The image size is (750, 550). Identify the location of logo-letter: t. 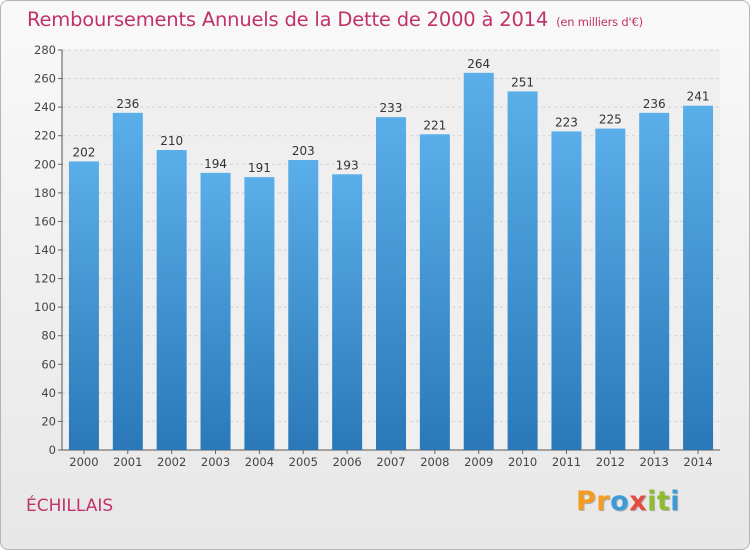
(663, 501).